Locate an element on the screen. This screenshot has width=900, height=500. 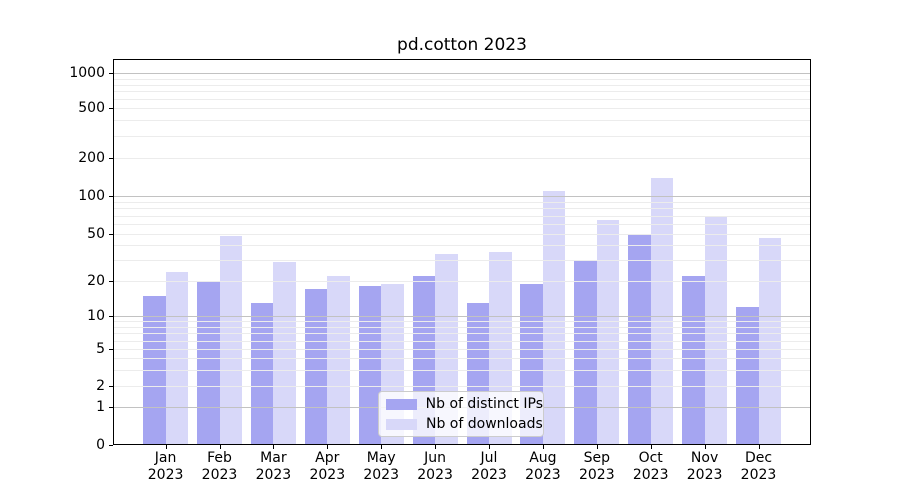
legend-label-downloads: Nb of downloads is located at coordinates (484, 424).